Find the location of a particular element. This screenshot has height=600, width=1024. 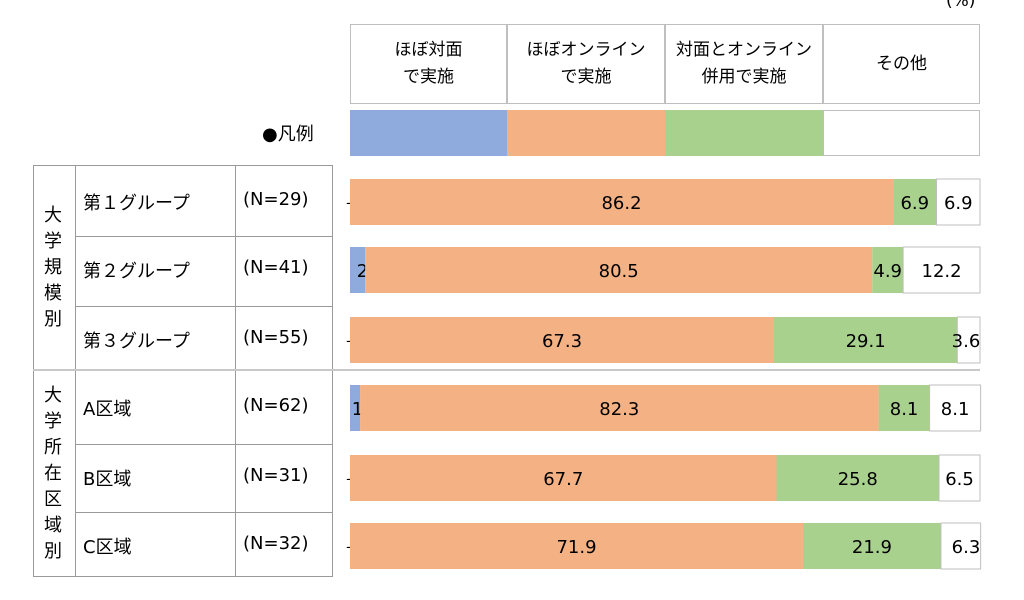

group-label-0: 大学規模別 is located at coordinates (53, 267).